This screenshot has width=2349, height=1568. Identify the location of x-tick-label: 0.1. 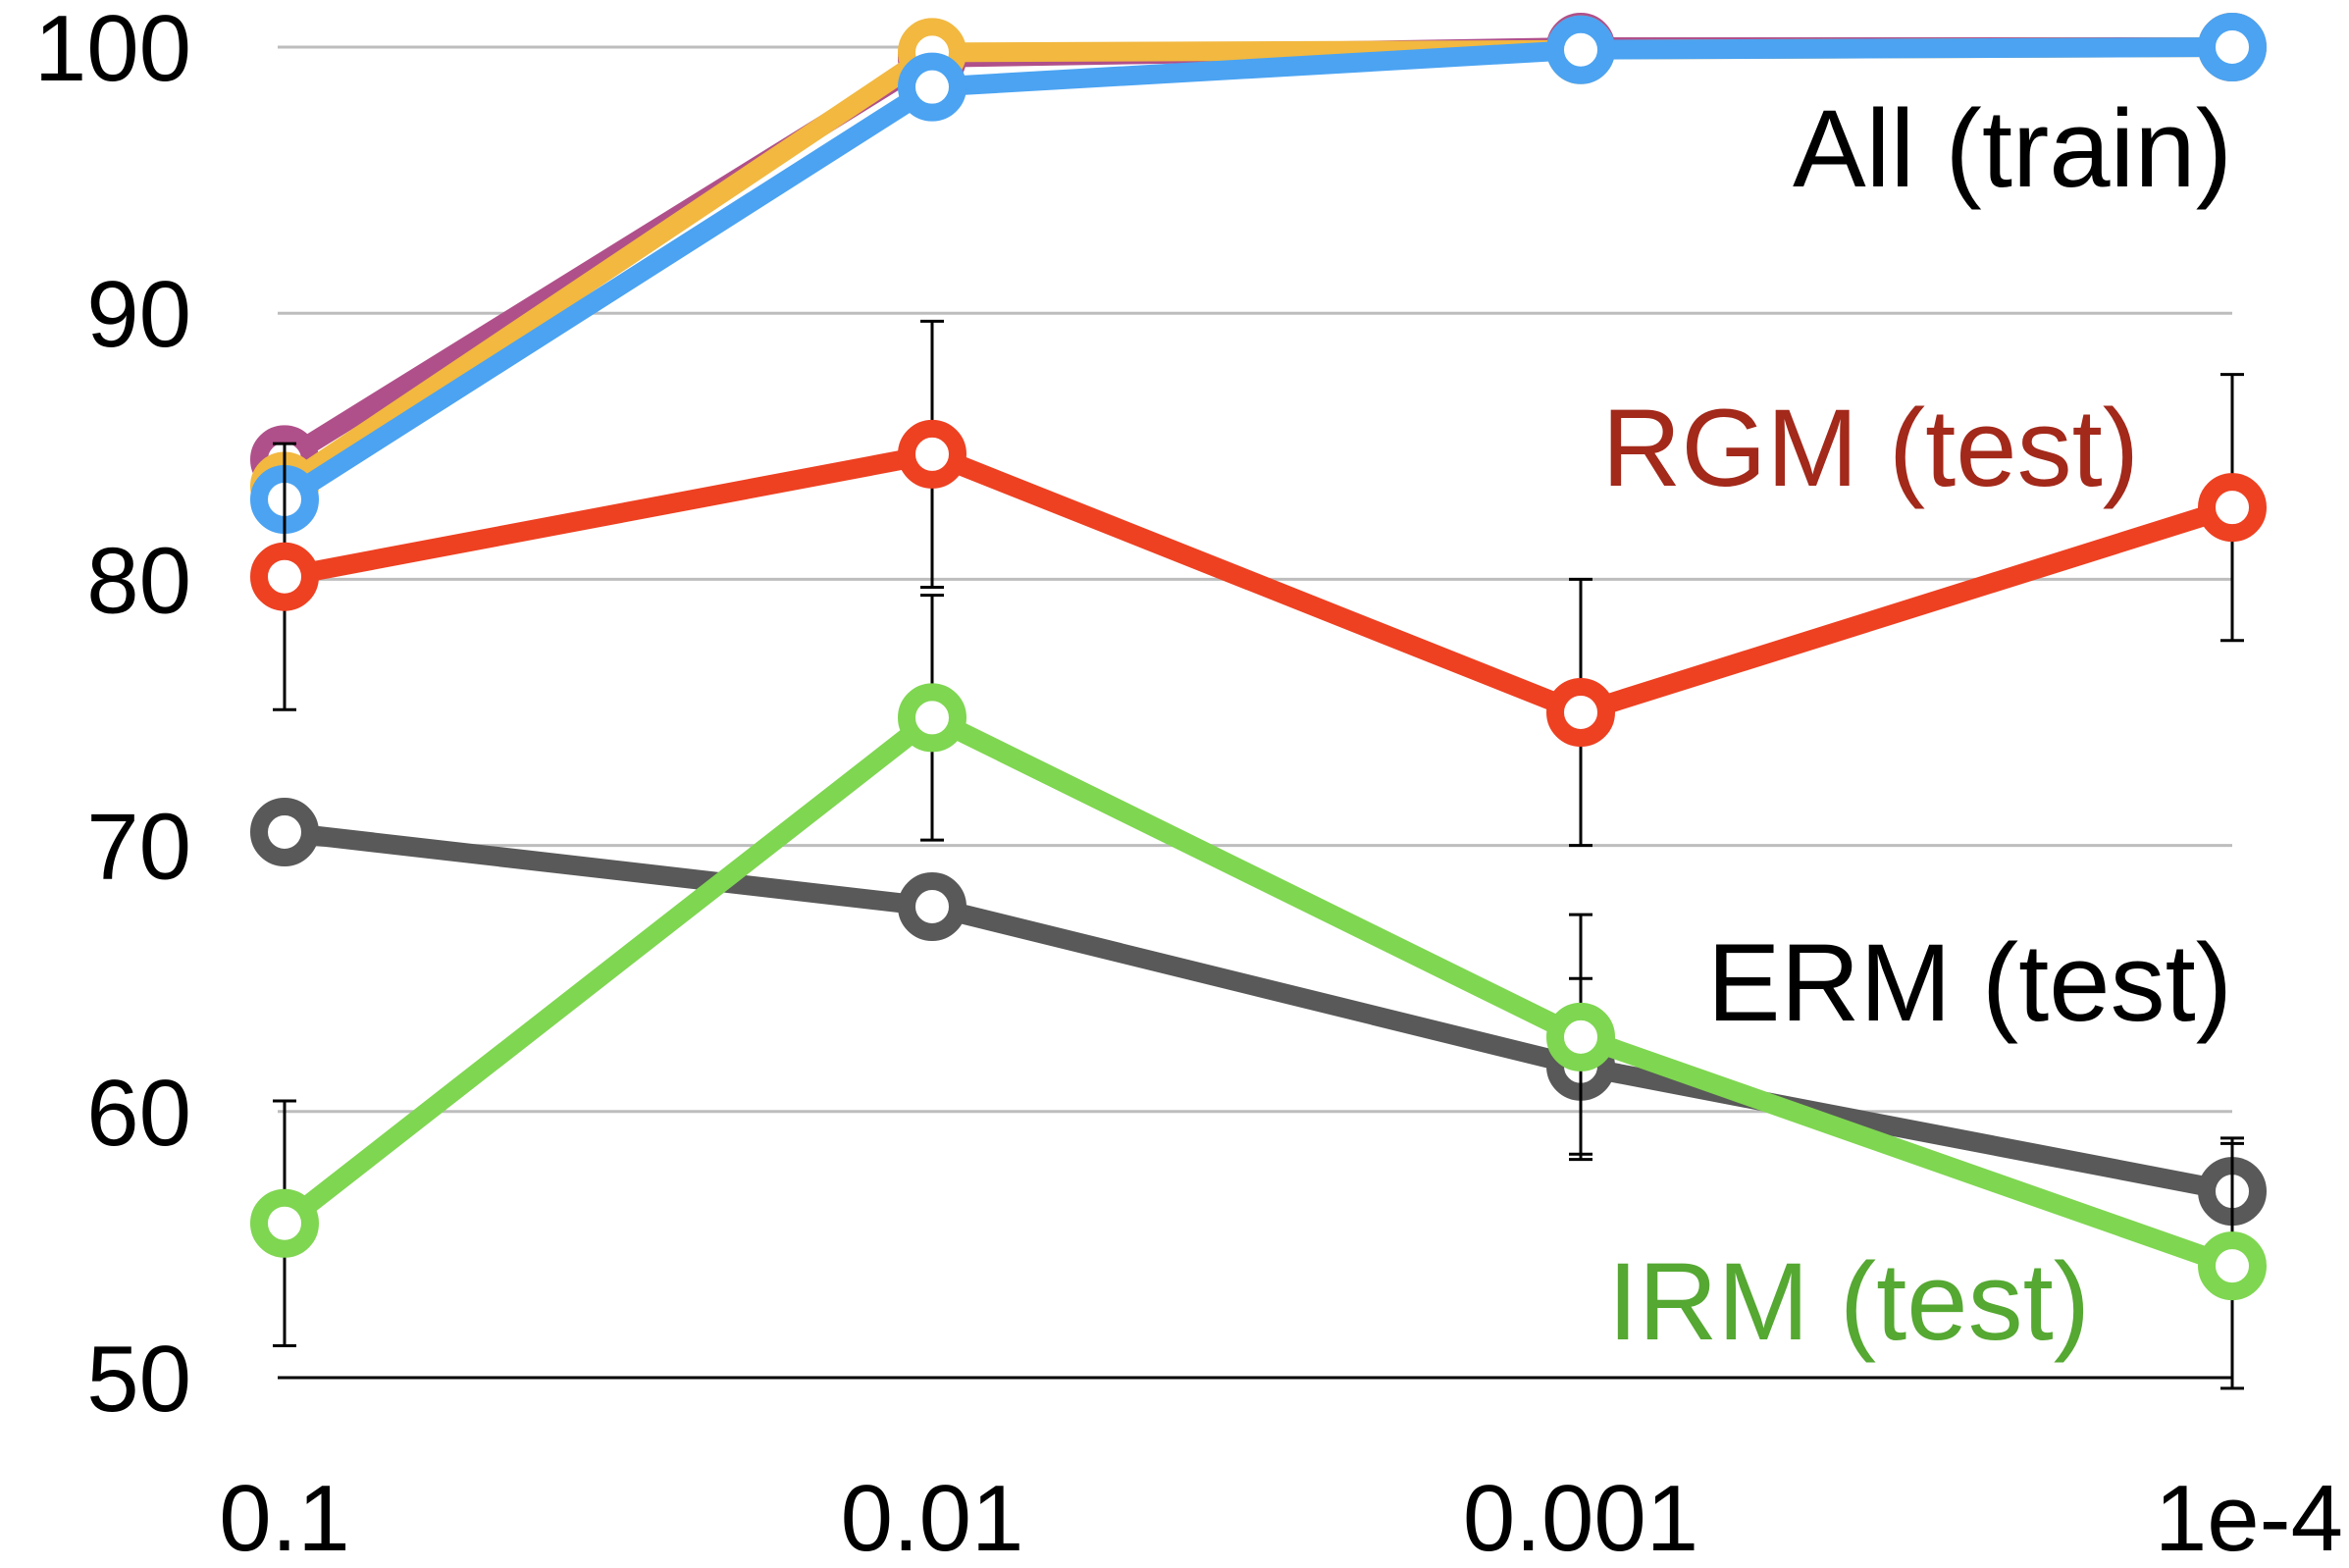
(284, 1517).